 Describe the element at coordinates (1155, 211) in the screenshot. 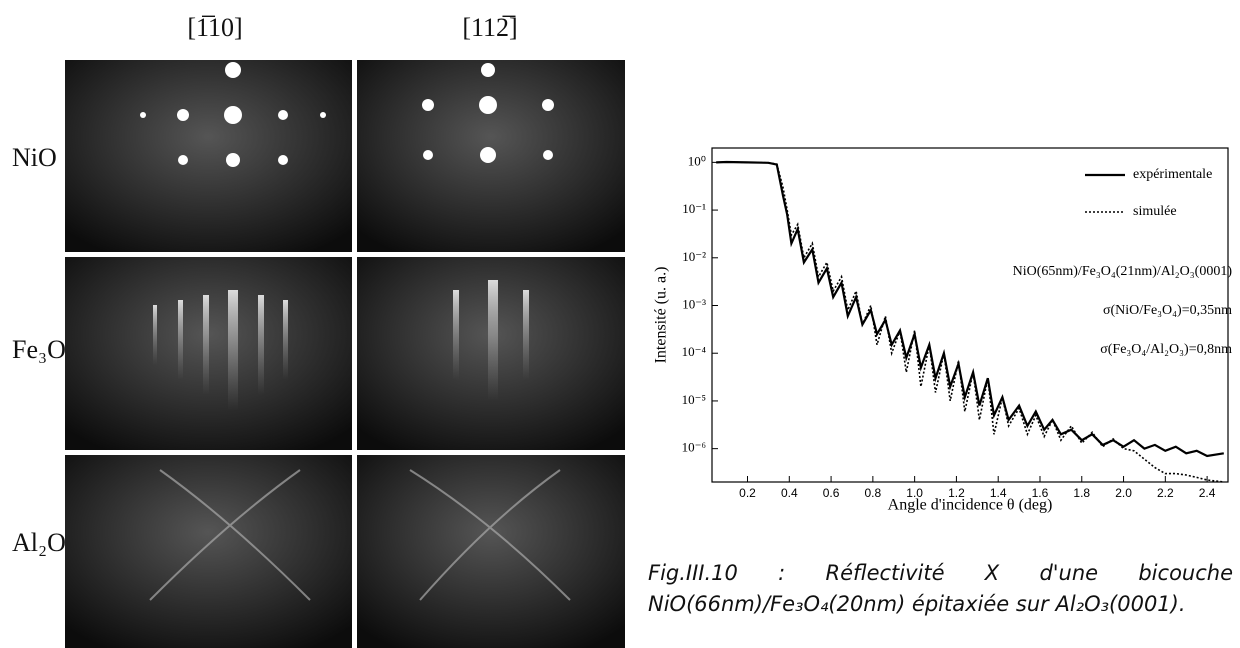

I see `legend-label: simulée` at that location.